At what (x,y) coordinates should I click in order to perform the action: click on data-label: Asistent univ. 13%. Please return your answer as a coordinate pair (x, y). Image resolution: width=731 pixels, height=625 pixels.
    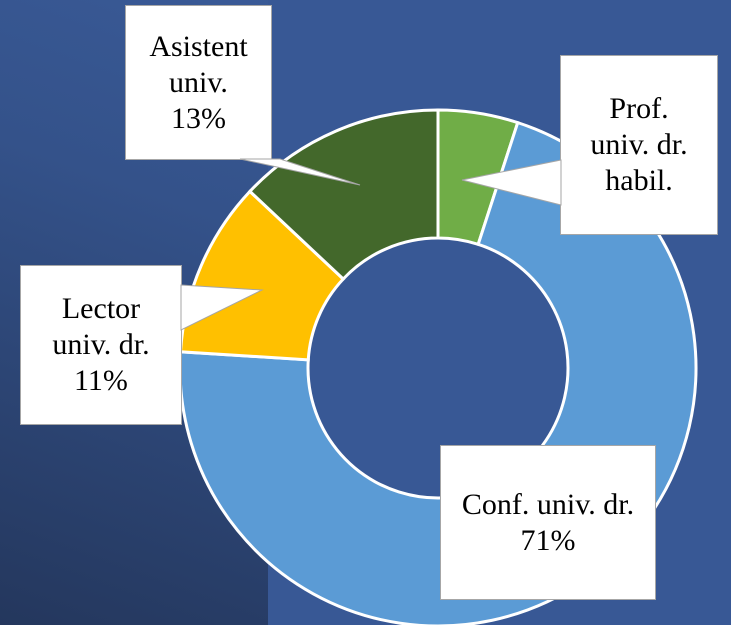
    Looking at the image, I should click on (198, 82).